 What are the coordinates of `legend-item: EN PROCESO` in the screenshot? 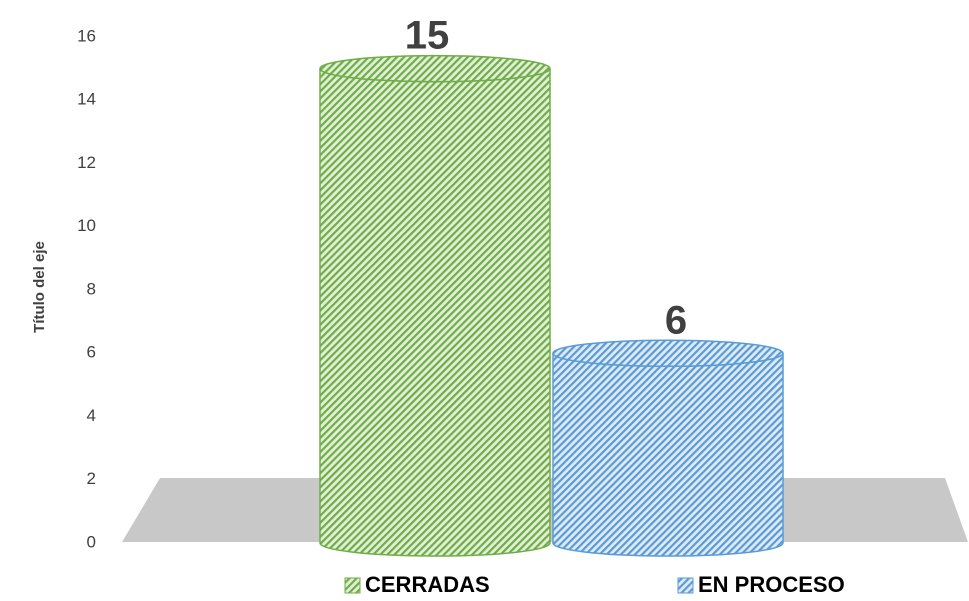 It's located at (761, 584).